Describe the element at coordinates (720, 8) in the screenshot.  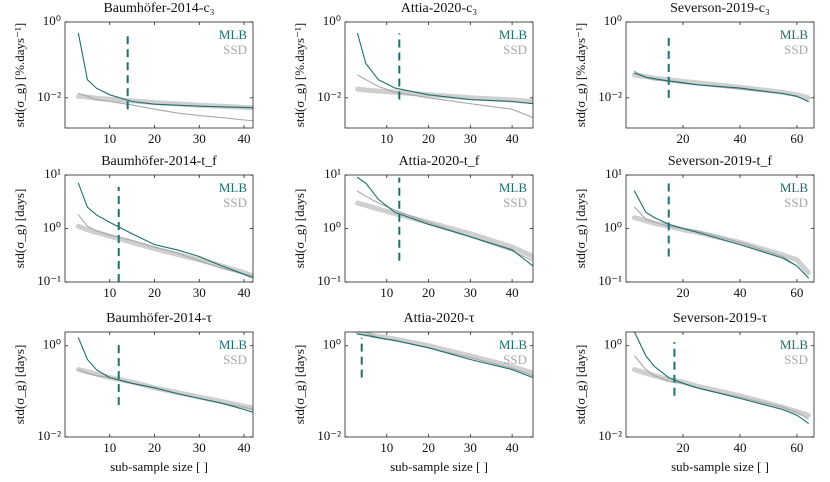
I see `panel-title: Severson-2019-c₃` at that location.